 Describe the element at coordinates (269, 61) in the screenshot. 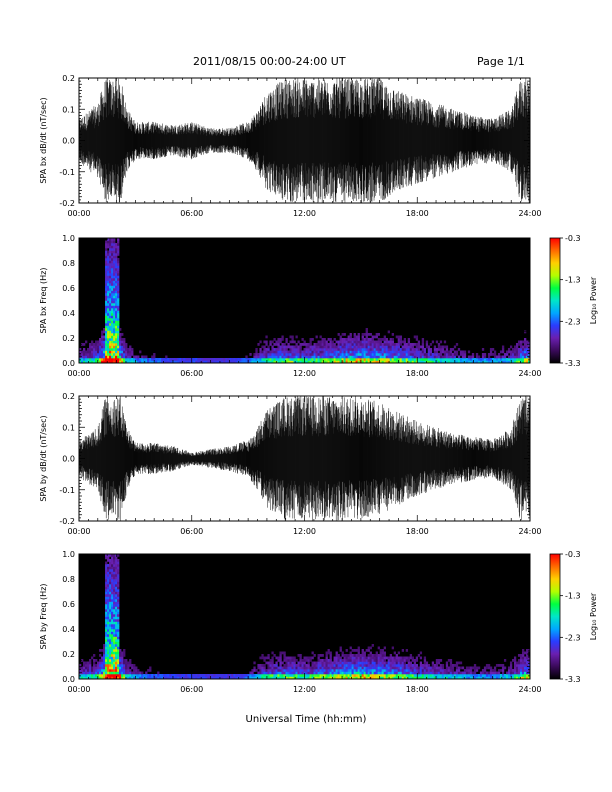

I see `date-range-title: 2011/08/15 00:00-24:00 UT` at that location.